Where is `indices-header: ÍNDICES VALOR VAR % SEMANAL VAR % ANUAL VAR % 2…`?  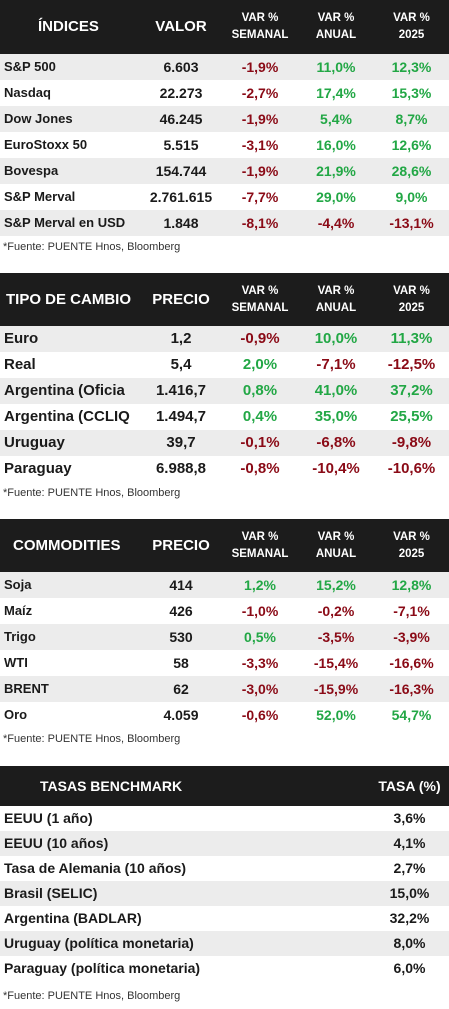
indices-header: ÍNDICES VALOR VAR % SEMANAL VAR % ANUAL VAR % 2… is located at coordinates (224, 27).